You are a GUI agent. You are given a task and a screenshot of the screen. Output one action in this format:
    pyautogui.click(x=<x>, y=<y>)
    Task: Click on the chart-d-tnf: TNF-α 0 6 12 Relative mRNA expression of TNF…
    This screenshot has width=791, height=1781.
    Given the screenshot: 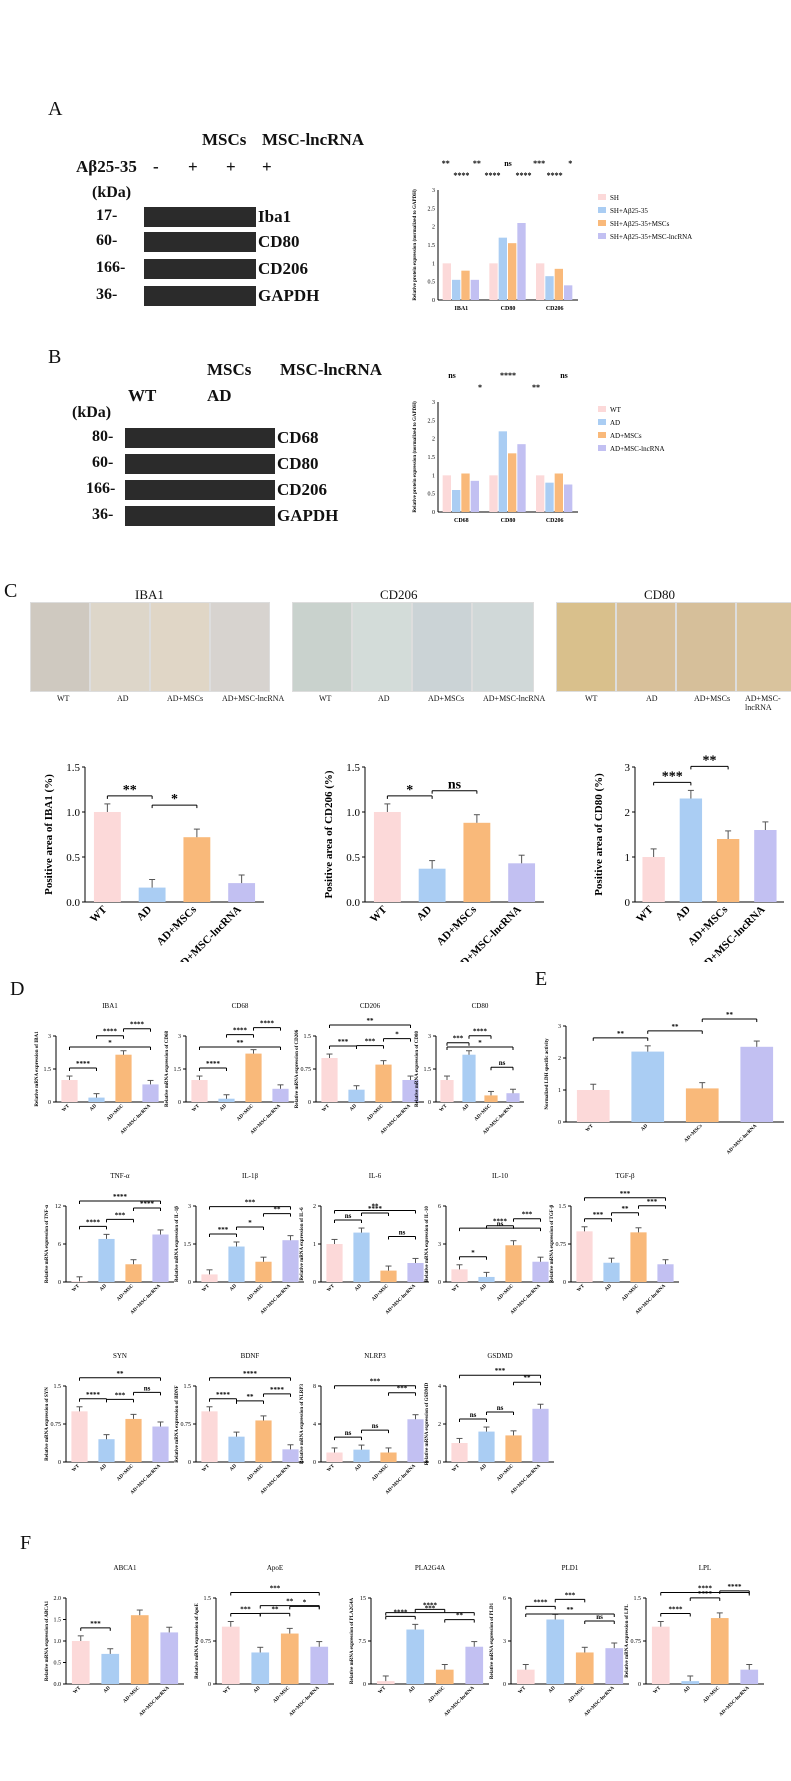 What is the action you would take?
    pyautogui.click(x=109, y=1244)
    